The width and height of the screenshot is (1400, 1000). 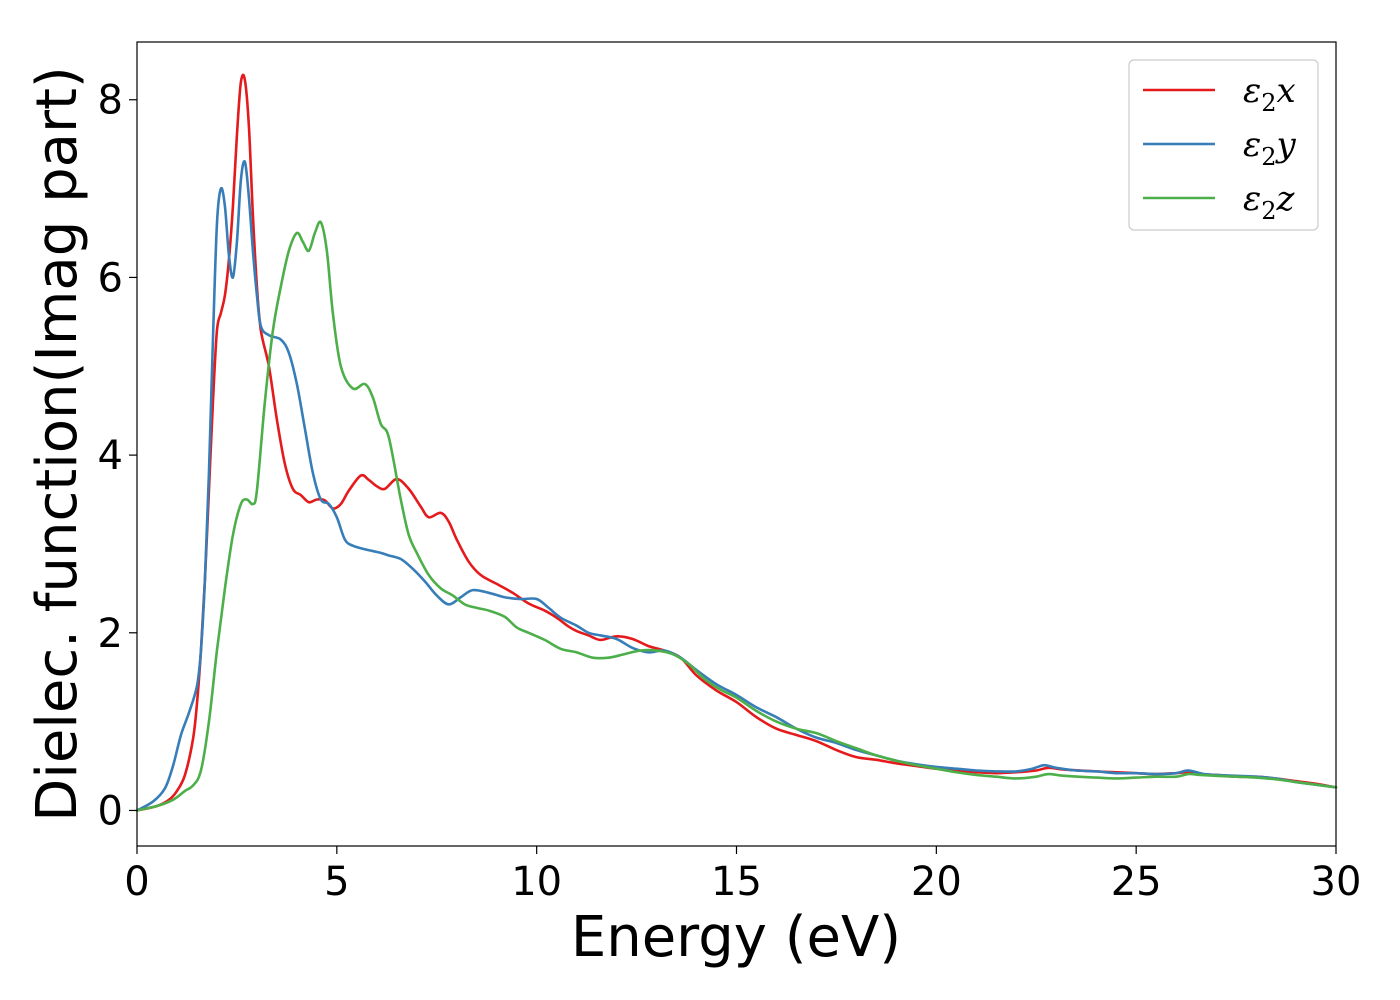 What do you see at coordinates (110, 811) in the screenshot?
I see `y-tick-label: 0` at bounding box center [110, 811].